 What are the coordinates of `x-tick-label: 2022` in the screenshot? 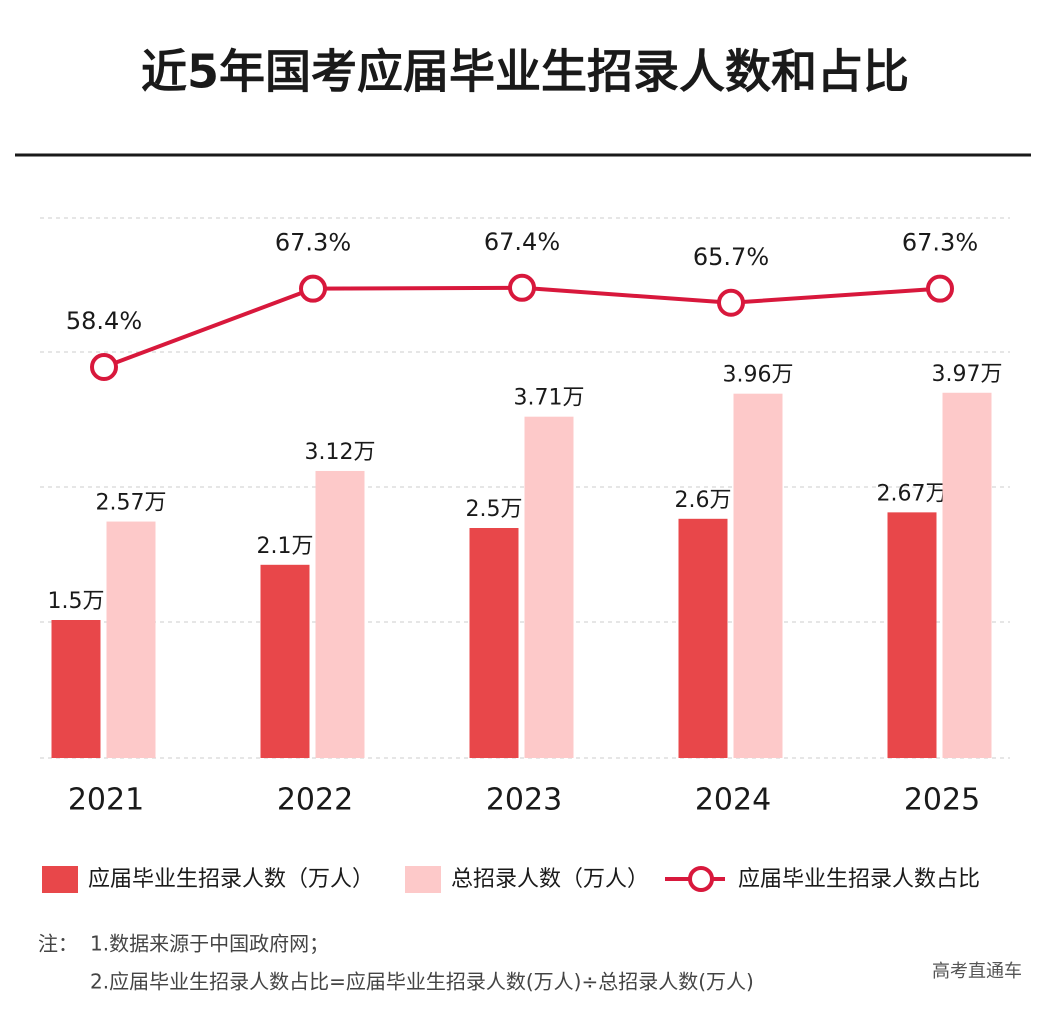 It's located at (315, 800).